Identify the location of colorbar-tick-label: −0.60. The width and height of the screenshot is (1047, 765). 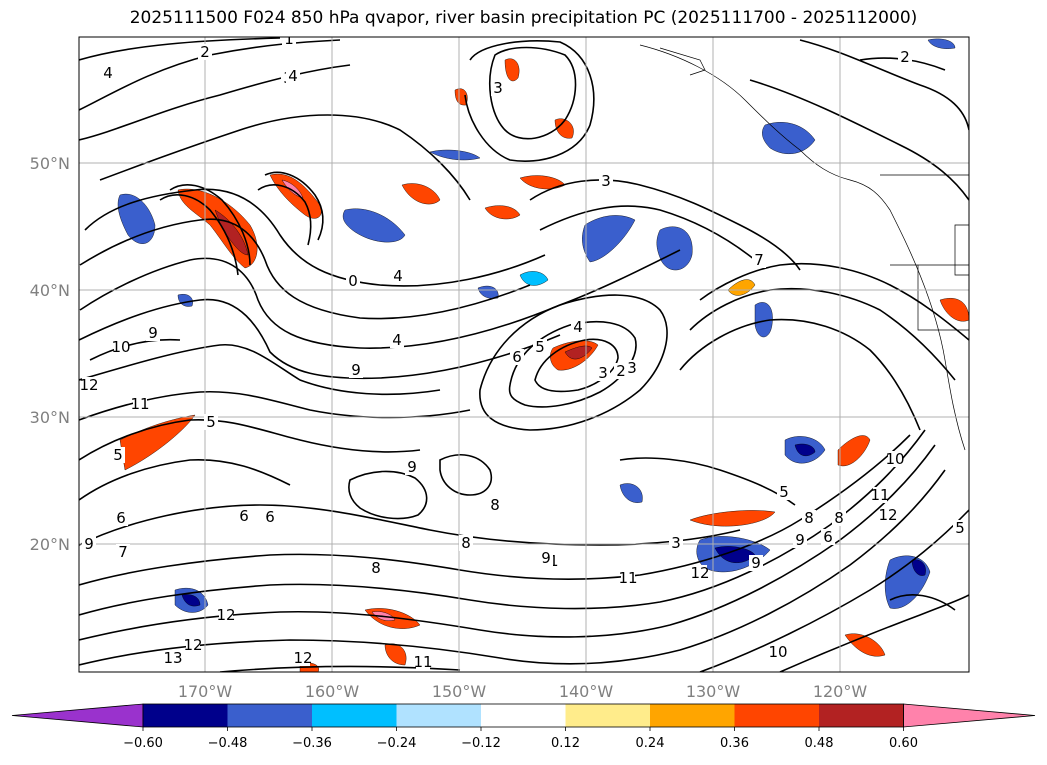
(143, 743).